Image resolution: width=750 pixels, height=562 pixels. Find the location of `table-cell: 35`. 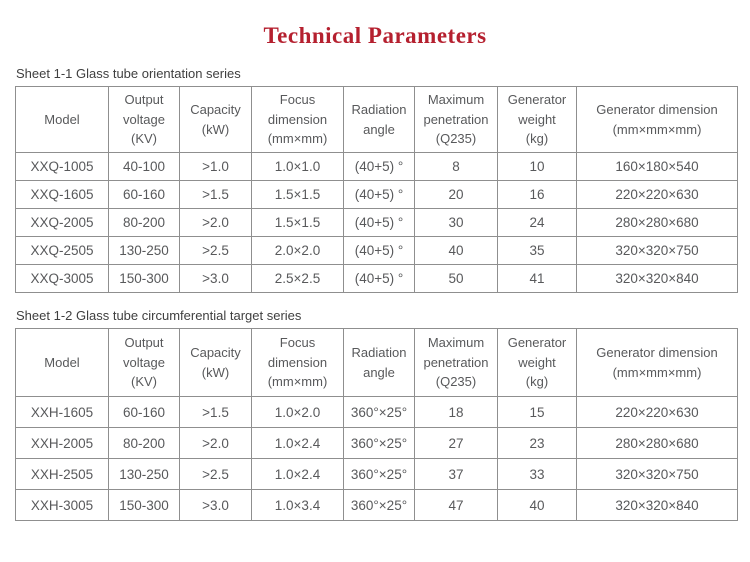

table-cell: 35 is located at coordinates (537, 250).